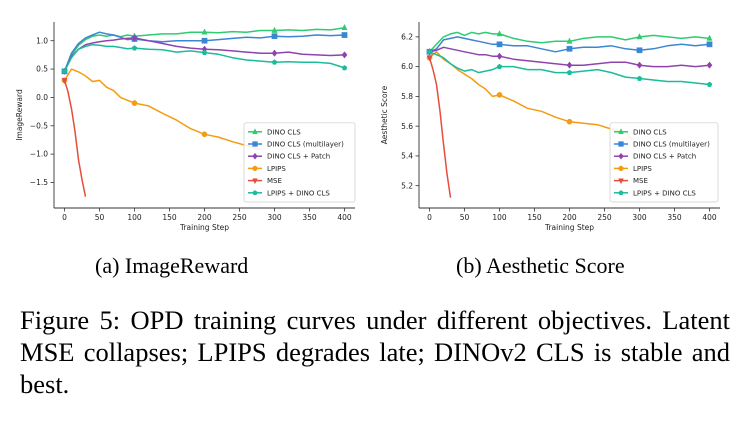 Image resolution: width=747 pixels, height=424 pixels. What do you see at coordinates (407, 66) in the screenshot?
I see `y-tick-label: 6.0` at bounding box center [407, 66].